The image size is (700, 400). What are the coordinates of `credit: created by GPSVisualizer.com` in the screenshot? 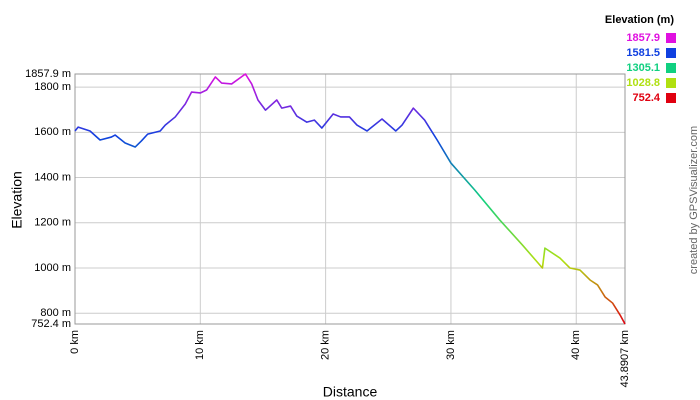 It's located at (694, 200).